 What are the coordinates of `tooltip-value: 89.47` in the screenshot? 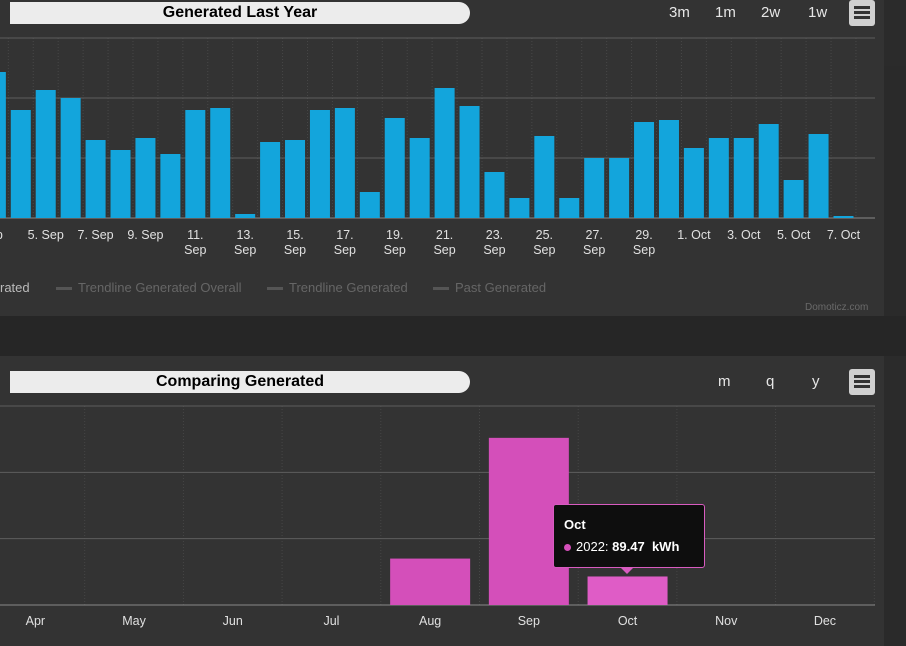 It's located at (628, 546).